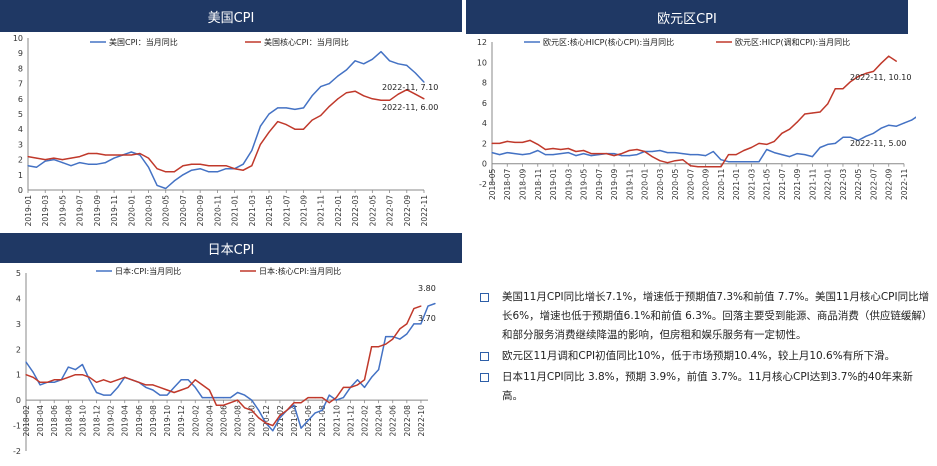  Describe the element at coordinates (286, 211) in the screenshot. I see `x-tick-label: 2021-07` at that location.